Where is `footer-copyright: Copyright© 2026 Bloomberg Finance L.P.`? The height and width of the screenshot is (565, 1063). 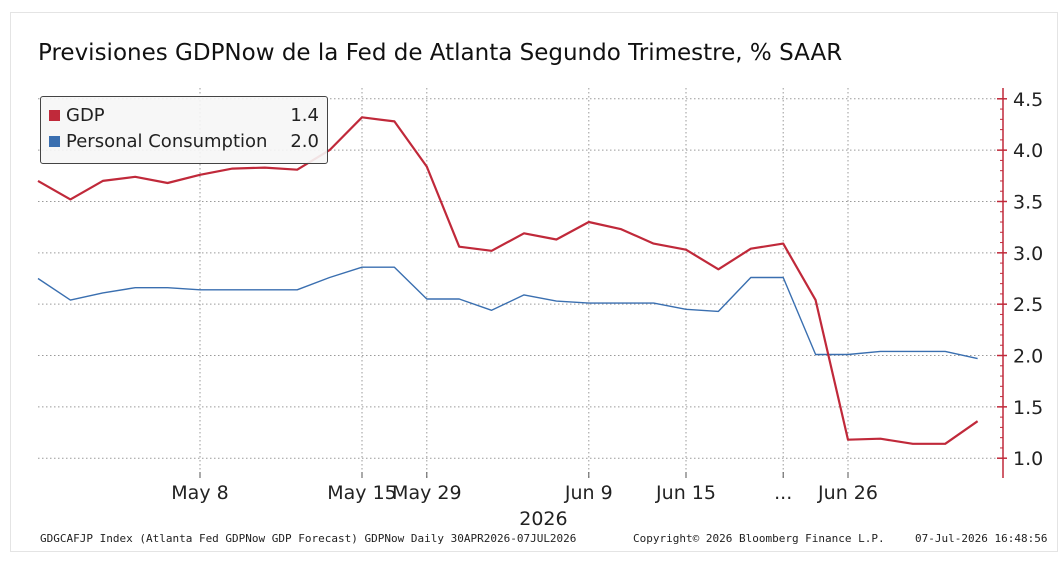
footer-copyright: Copyright© 2026 Bloomberg Finance L.P. is located at coordinates (759, 538).